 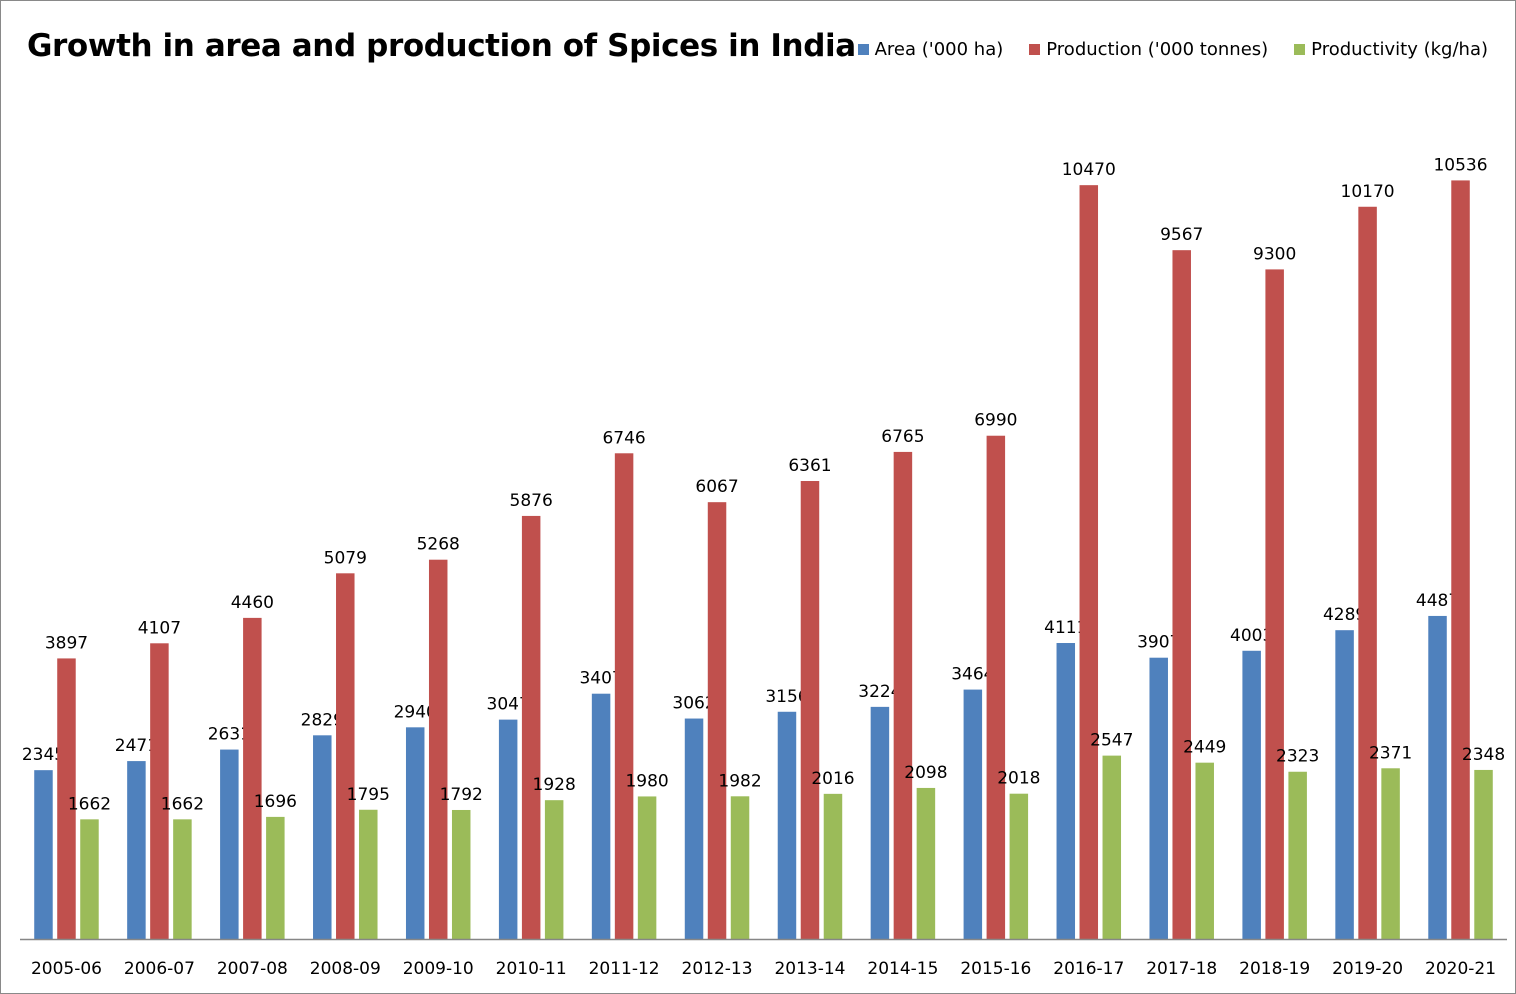 What do you see at coordinates (554, 785) in the screenshot?
I see `data-label-series2-2010-11: 1928` at bounding box center [554, 785].